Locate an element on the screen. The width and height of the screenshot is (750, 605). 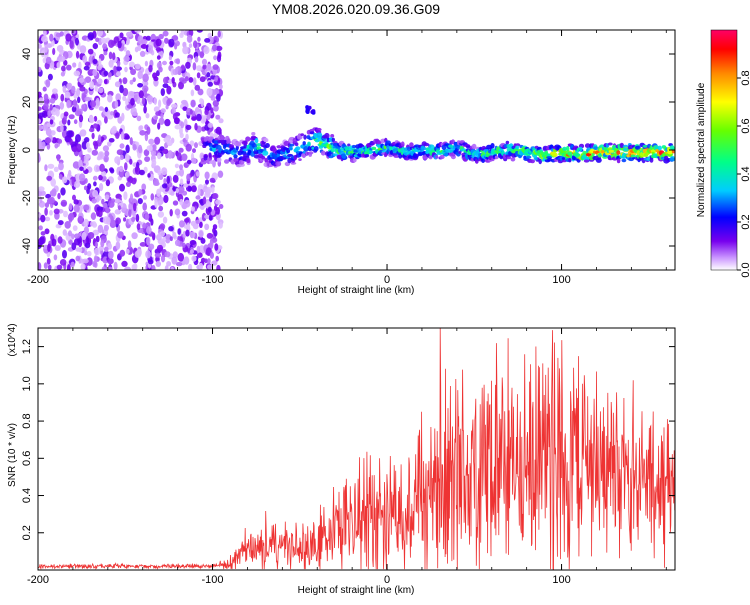
x-tick-label: -100 is located at coordinates (213, 280).